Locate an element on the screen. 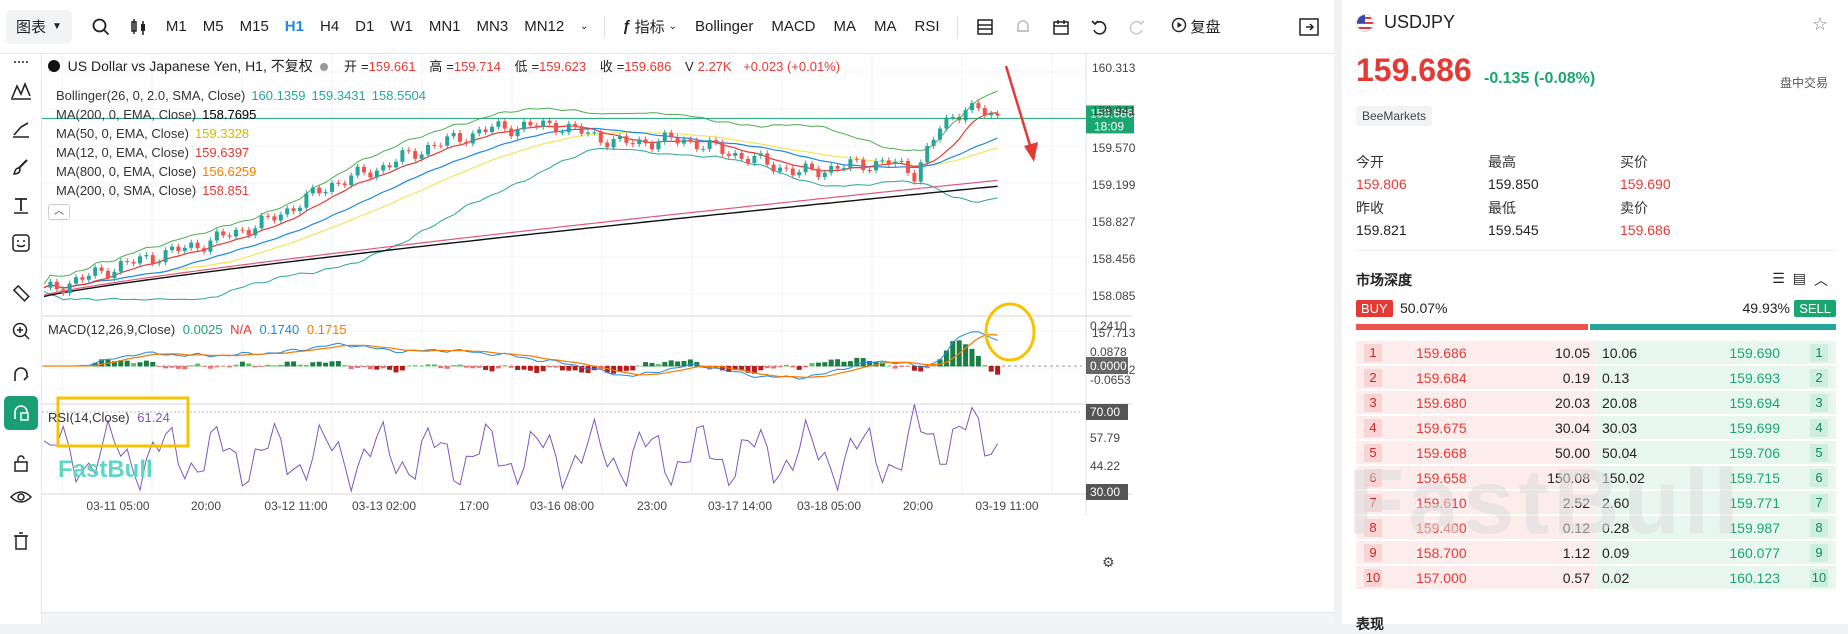 The image size is (1848, 634). alert-bell-icon is located at coordinates (1023, 27).